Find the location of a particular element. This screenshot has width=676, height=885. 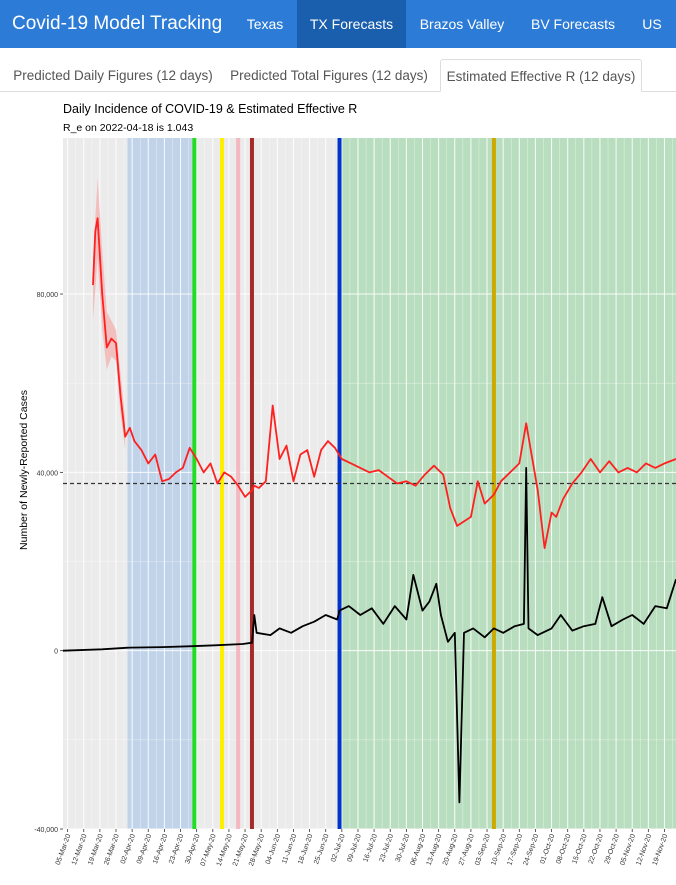

x-tick-label: 10-Sep-20 is located at coordinates (499, 849).